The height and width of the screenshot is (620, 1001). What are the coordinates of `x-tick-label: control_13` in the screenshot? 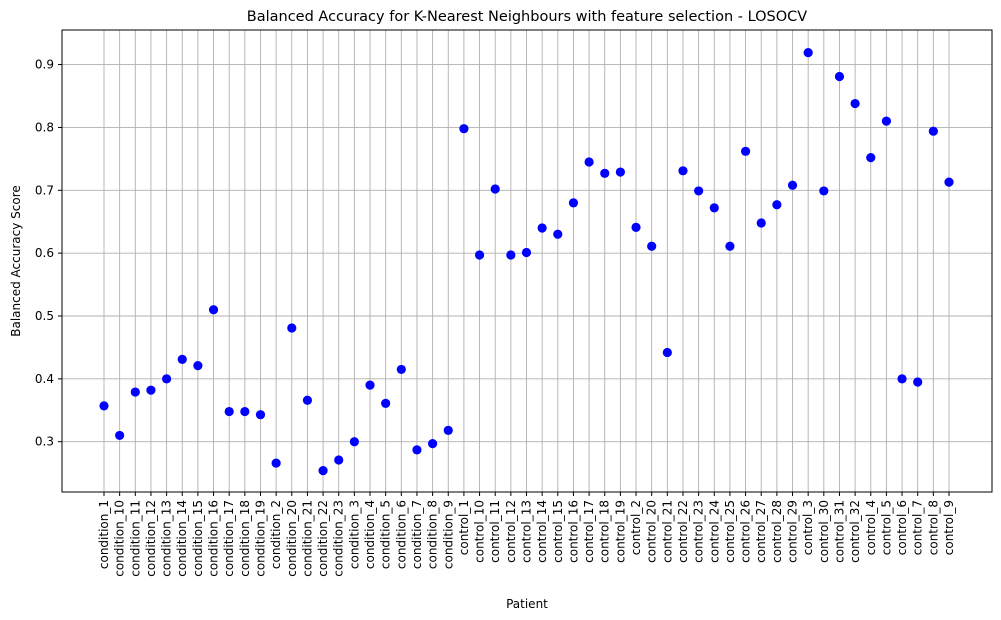 It's located at (527, 531).